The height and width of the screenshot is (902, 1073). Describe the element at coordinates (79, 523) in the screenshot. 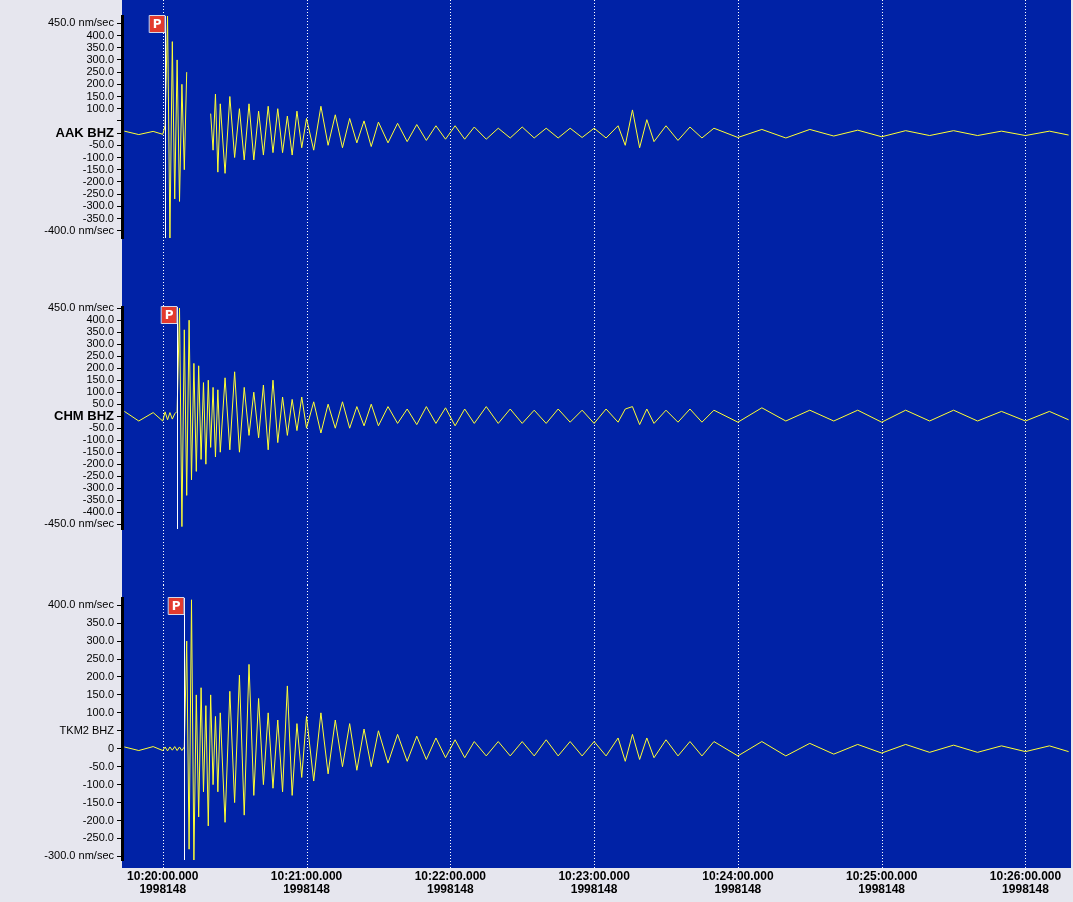

I see `y-tick-label: -450.0 nm/sec` at that location.